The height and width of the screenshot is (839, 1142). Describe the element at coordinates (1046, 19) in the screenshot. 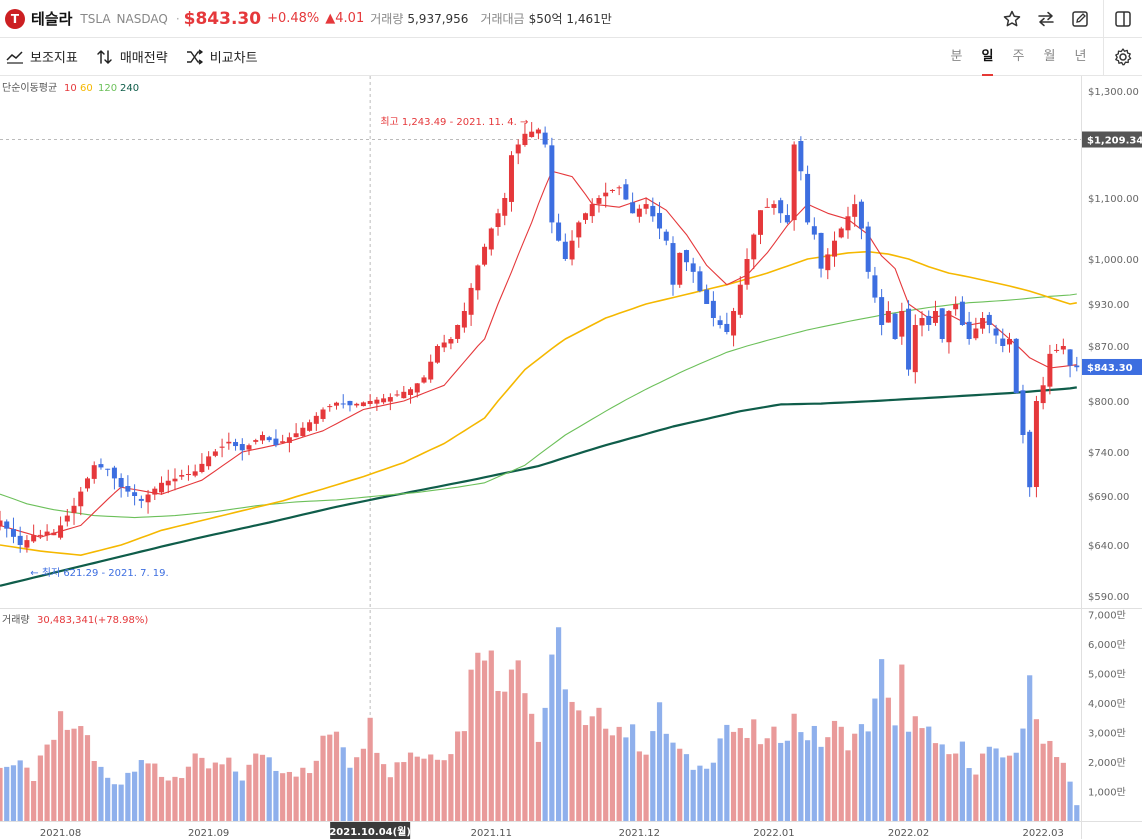

I see `swap-arrows-icon` at that location.